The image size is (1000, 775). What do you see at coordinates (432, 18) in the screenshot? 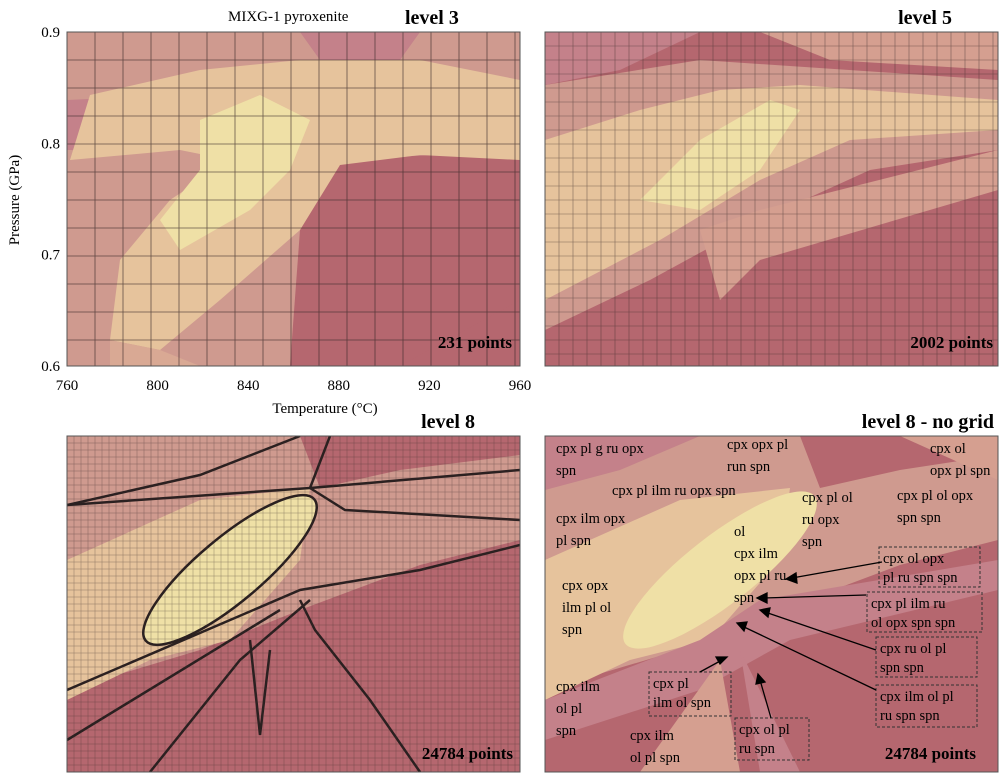
I see `panel-title: level 3` at bounding box center [432, 18].